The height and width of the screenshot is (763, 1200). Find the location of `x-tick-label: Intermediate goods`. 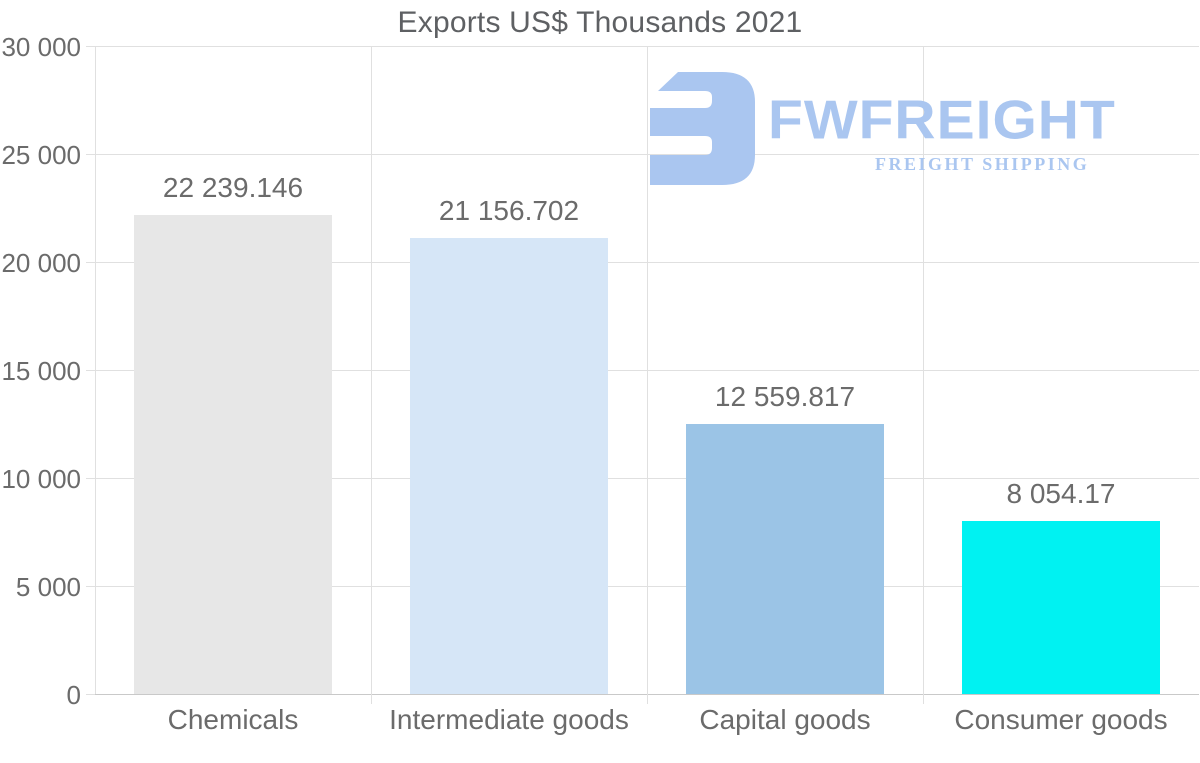

x-tick-label: Intermediate goods is located at coordinates (509, 719).